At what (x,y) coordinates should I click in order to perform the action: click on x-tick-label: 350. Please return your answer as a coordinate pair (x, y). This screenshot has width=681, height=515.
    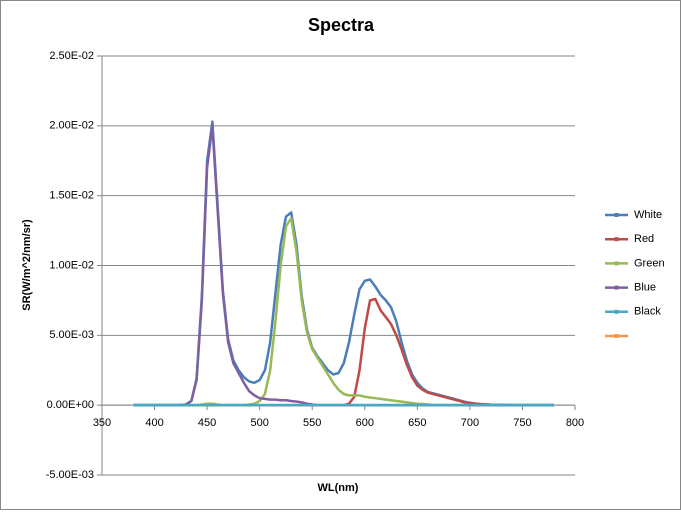
    Looking at the image, I should click on (102, 423).